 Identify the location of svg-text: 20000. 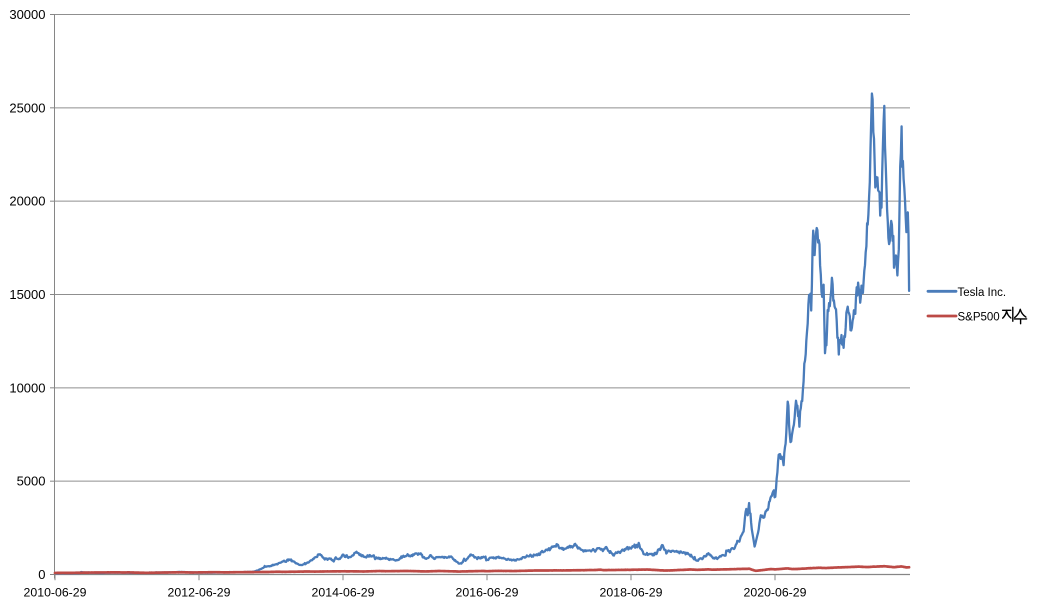
(27, 201).